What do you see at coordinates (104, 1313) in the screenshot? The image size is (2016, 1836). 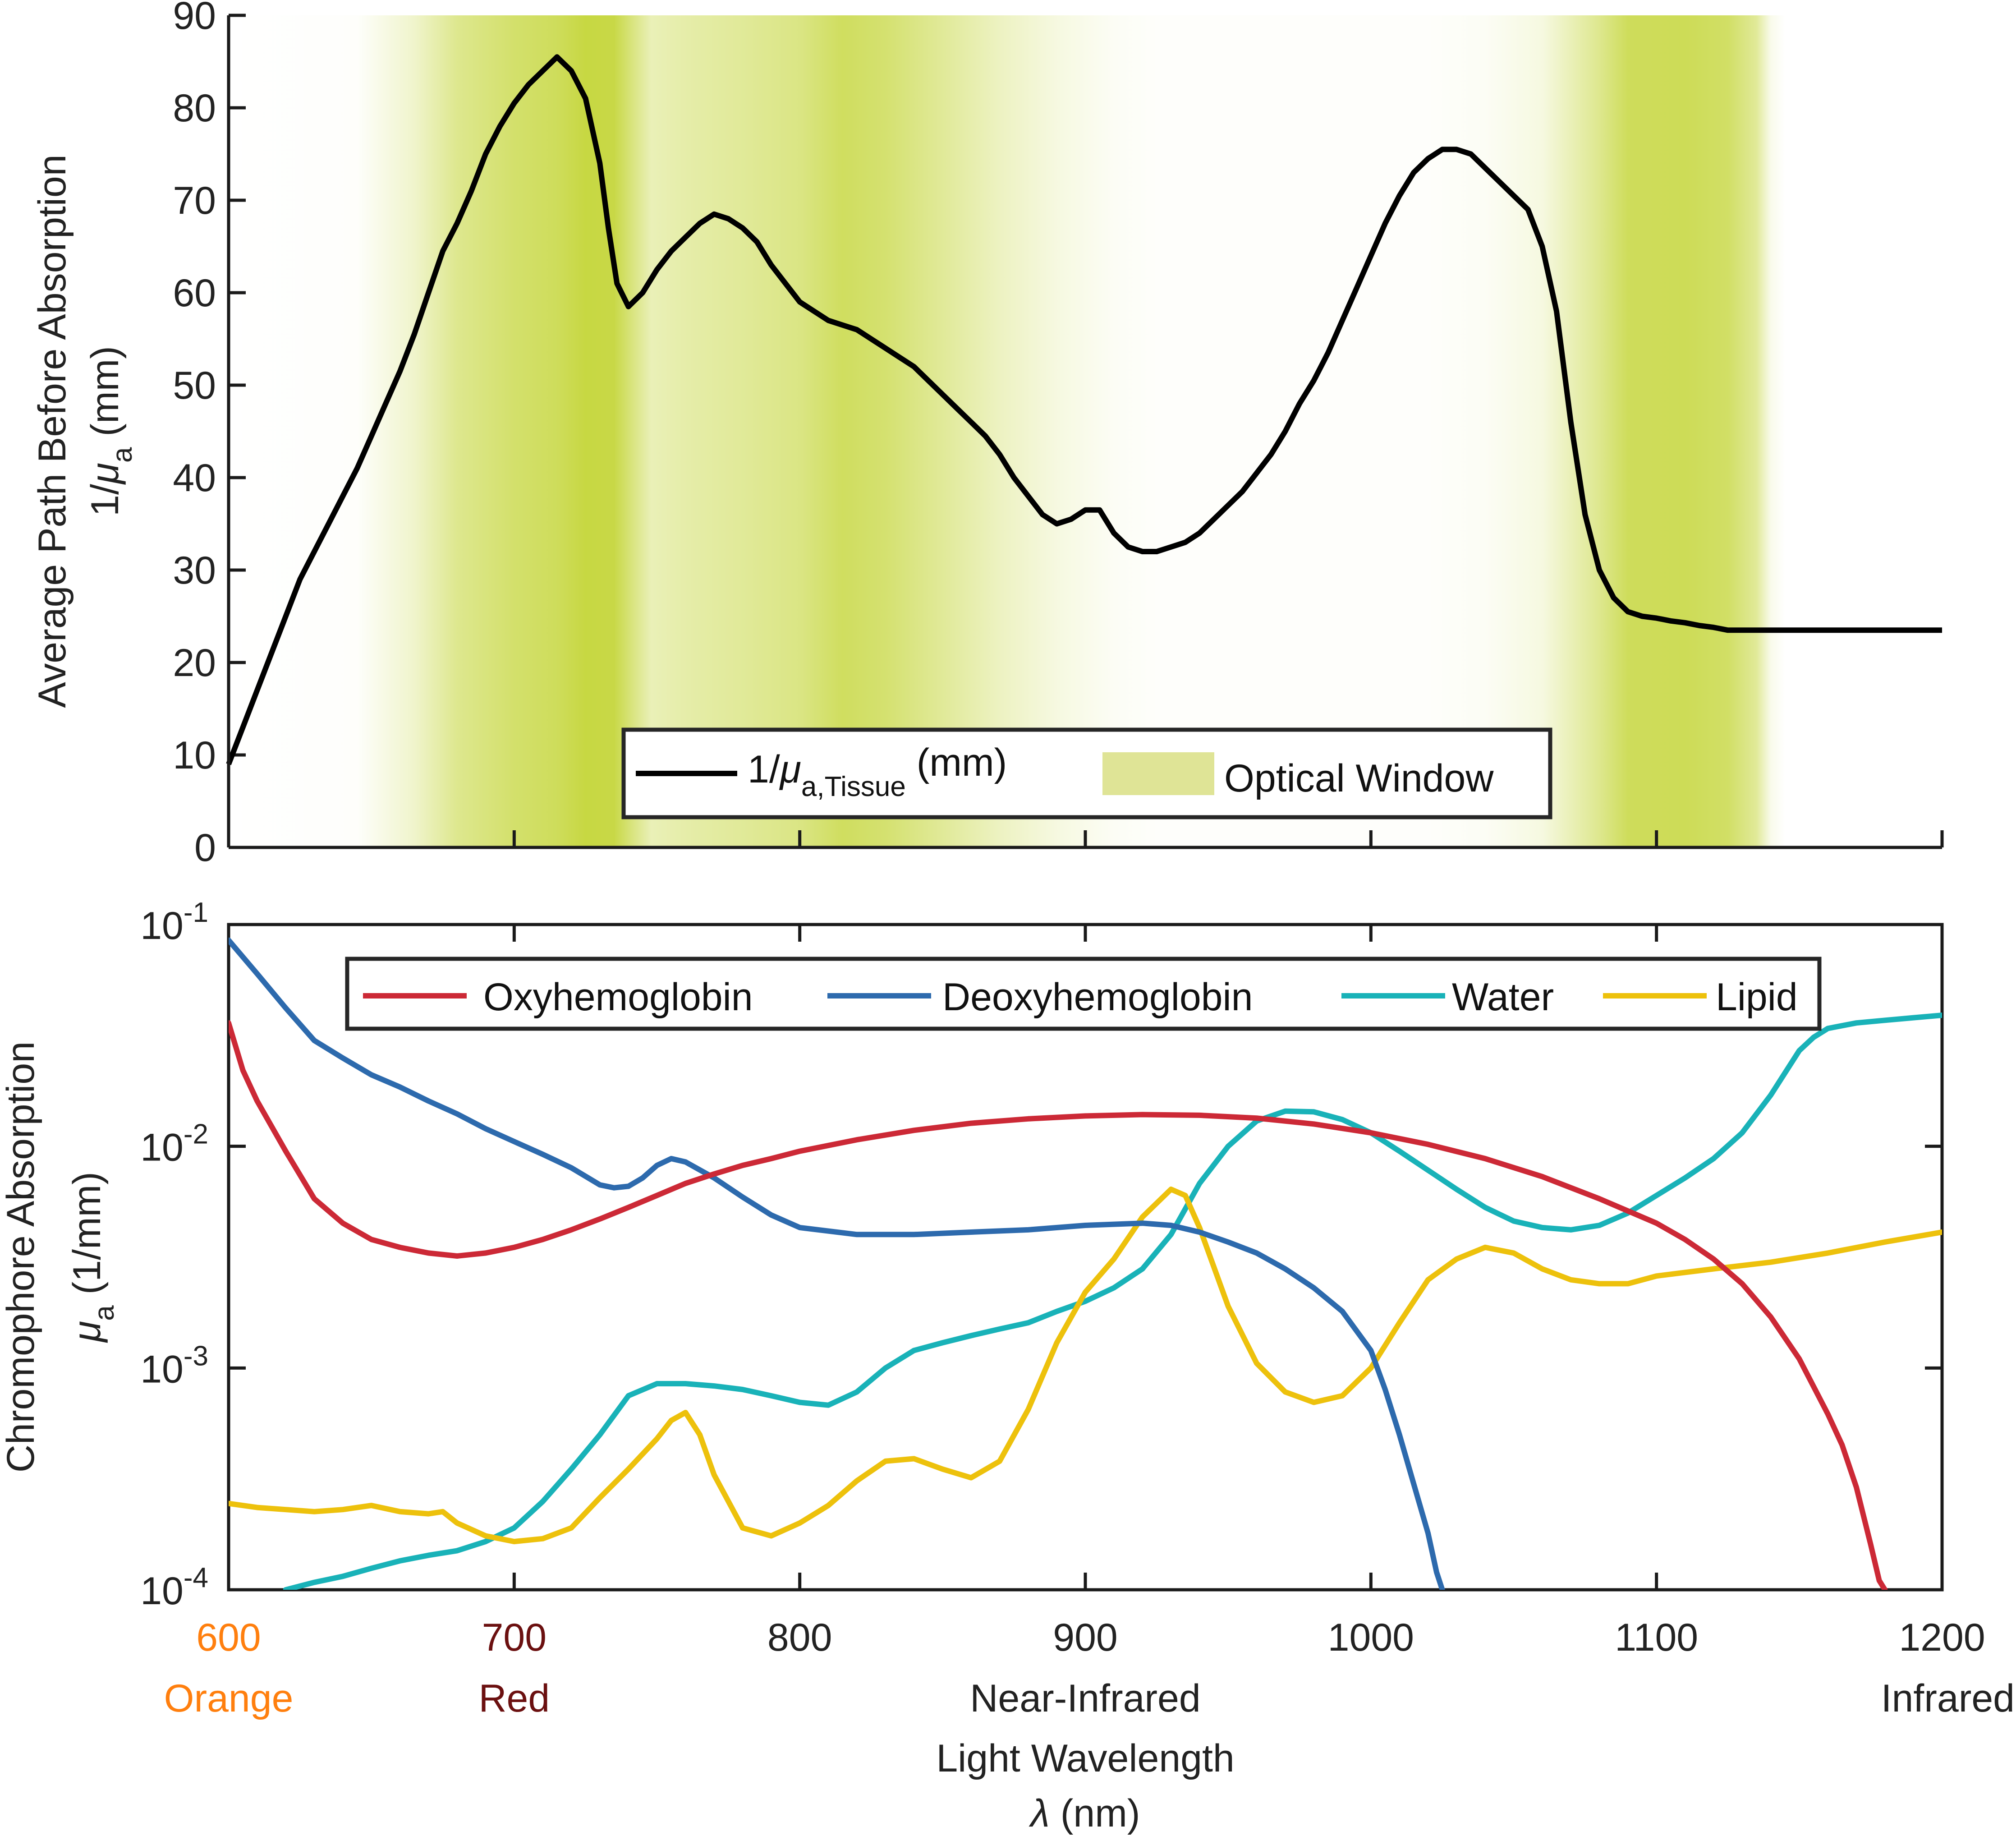 I see `bottom-ylabel-sub: a` at bounding box center [104, 1313].